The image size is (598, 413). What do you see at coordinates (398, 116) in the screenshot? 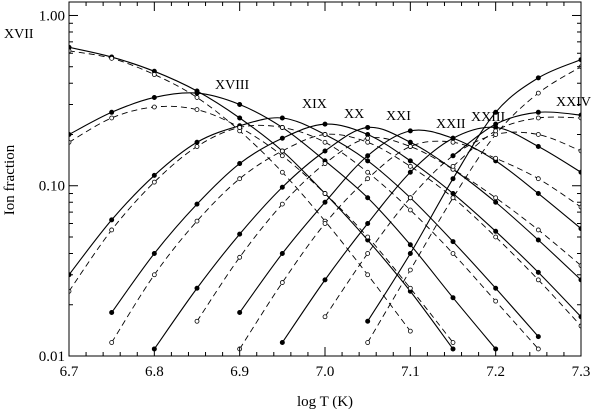
I see `ion-label-xxi: XXI` at bounding box center [398, 116].